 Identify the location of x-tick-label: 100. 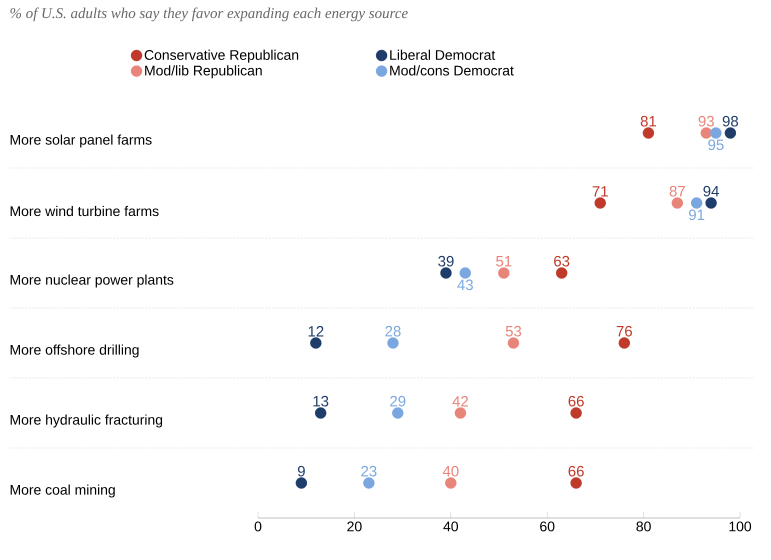
(740, 527).